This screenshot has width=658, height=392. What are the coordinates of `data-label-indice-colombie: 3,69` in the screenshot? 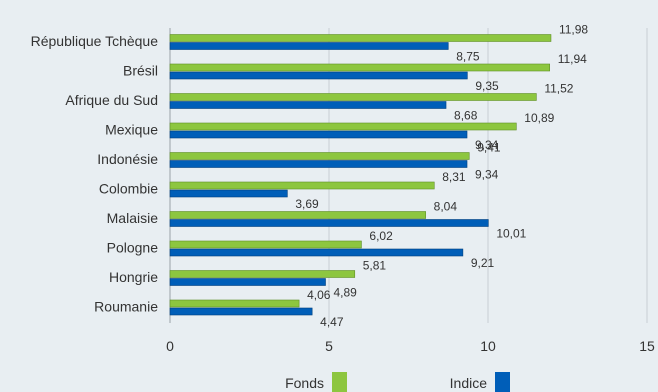 It's located at (307, 204).